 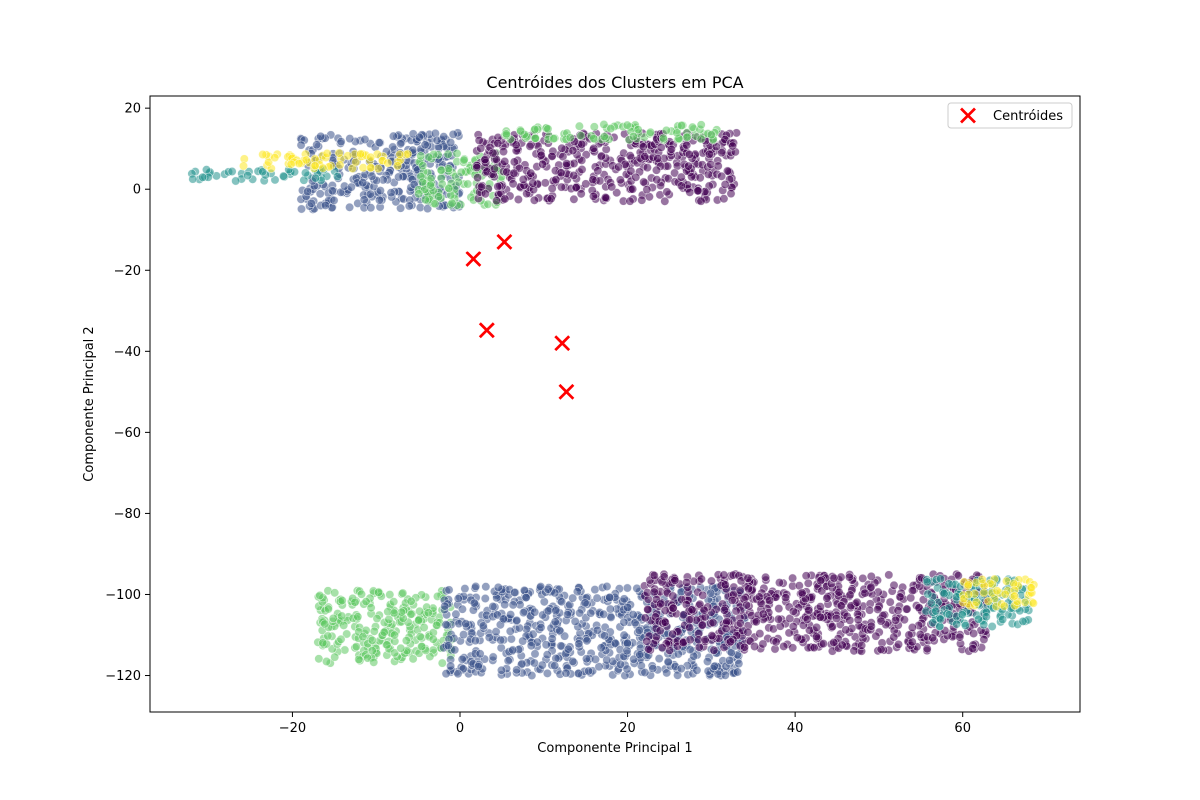 I want to click on y-tick-label: −100, so click(x=123, y=595).